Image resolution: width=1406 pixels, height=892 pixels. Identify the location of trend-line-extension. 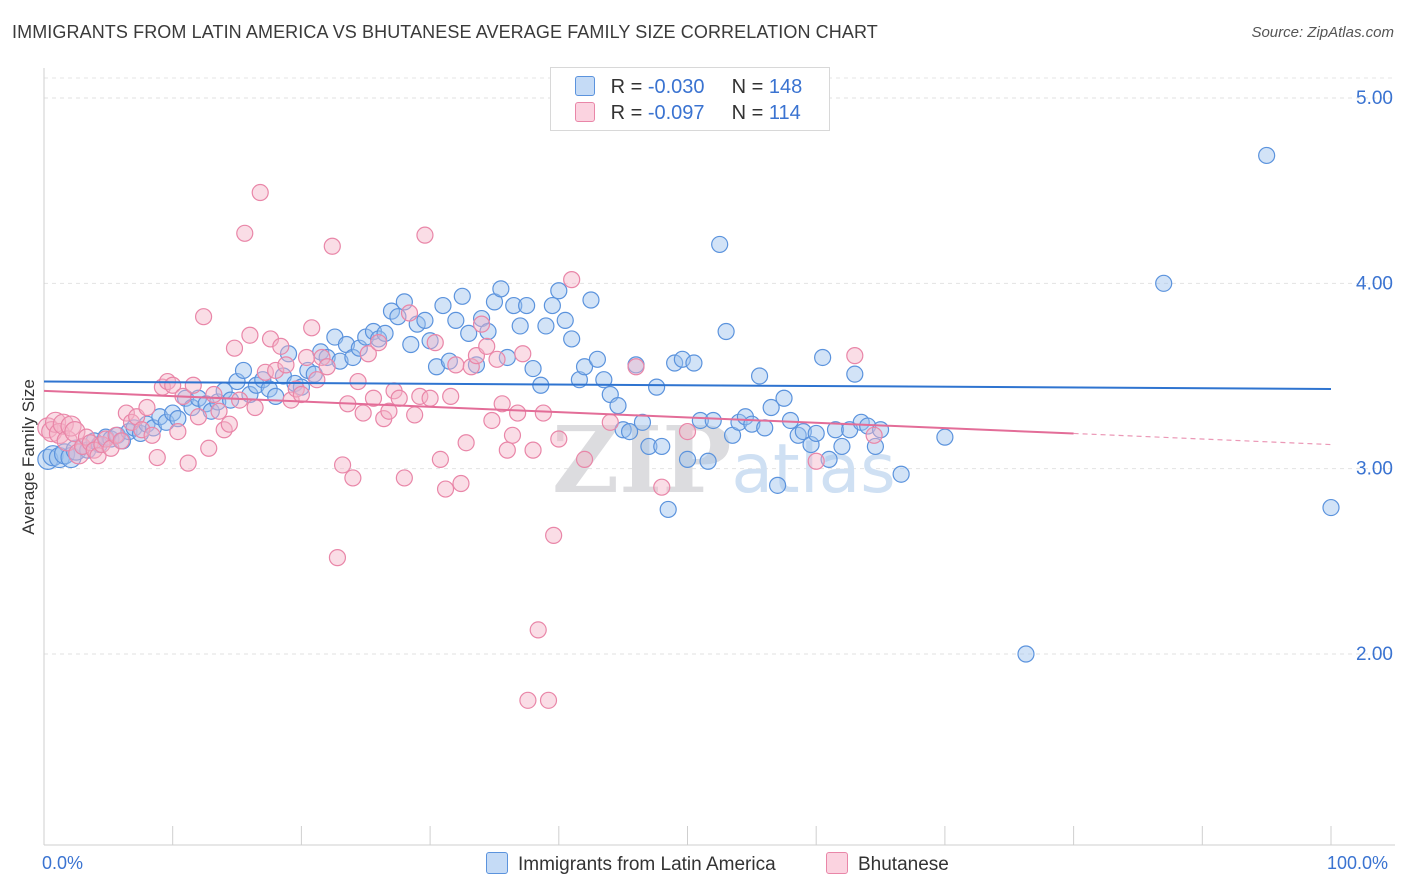
(1202, 439).